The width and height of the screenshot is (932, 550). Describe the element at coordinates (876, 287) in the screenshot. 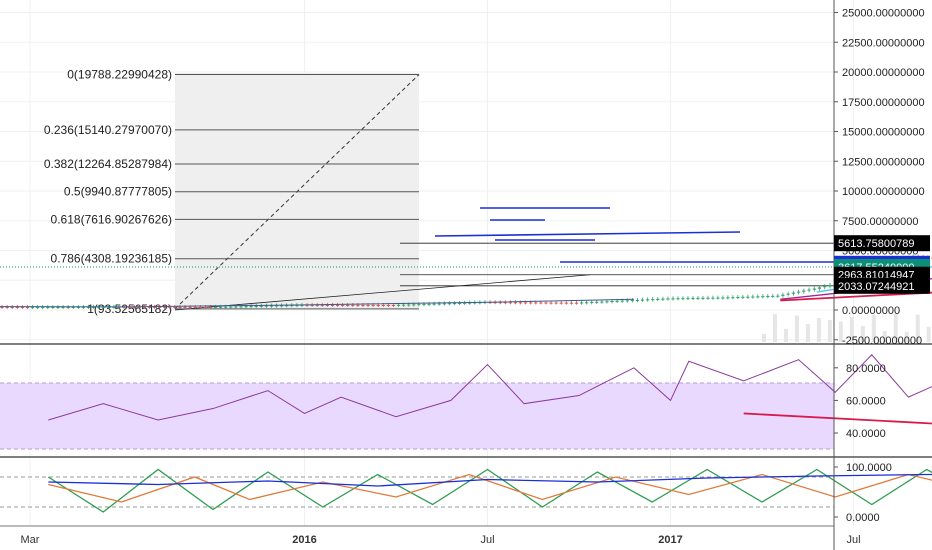

I see `price-tag-label: 2033.07244921` at that location.